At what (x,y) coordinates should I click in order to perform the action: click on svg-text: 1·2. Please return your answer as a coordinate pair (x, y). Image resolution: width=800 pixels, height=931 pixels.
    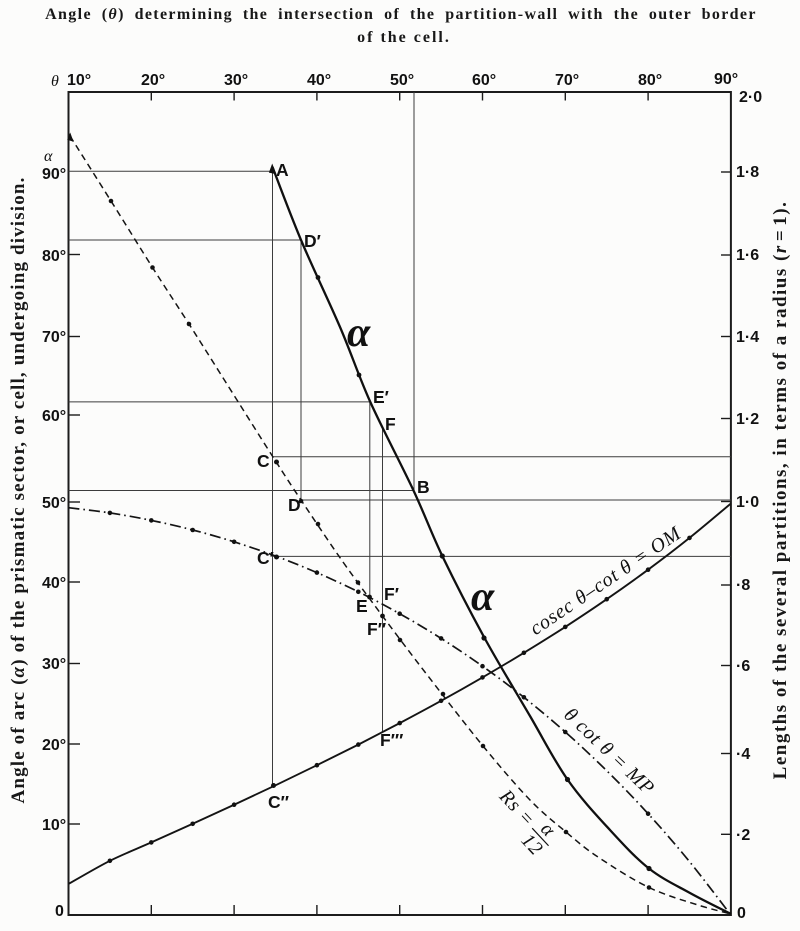
    Looking at the image, I should click on (747, 419).